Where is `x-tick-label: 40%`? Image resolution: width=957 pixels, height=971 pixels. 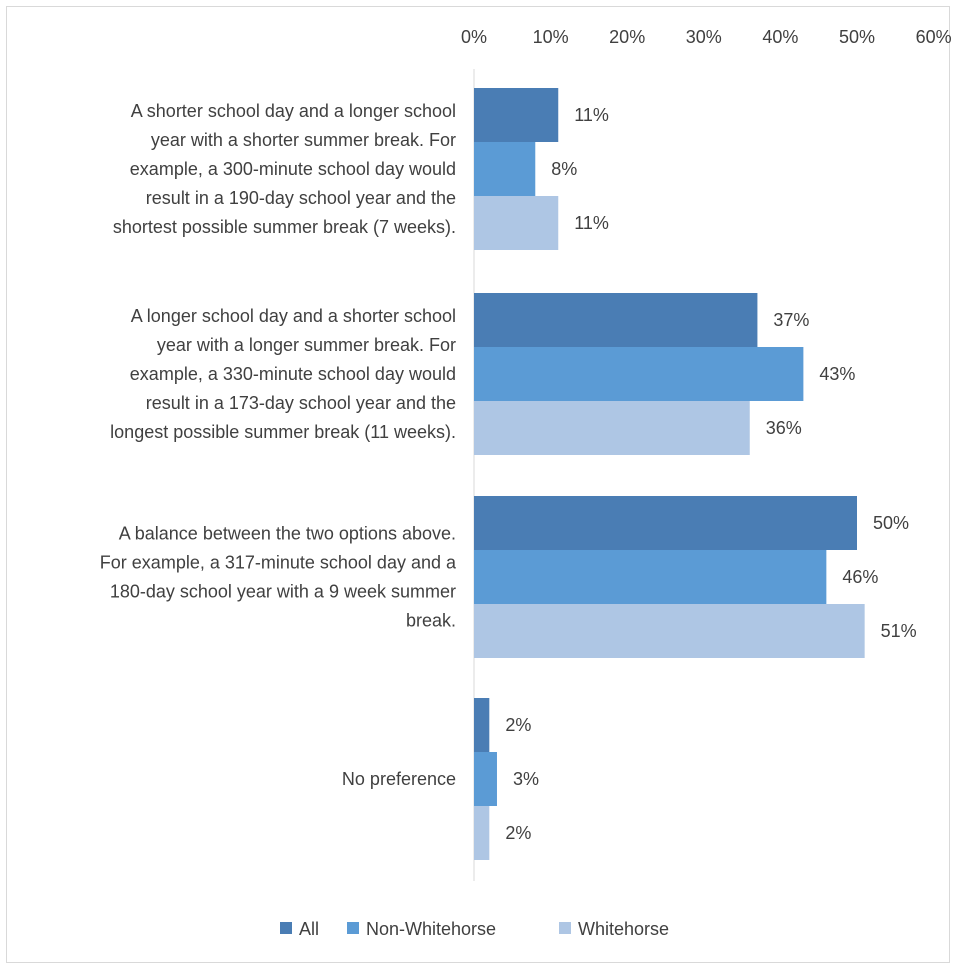
x-tick-label: 40% is located at coordinates (780, 37).